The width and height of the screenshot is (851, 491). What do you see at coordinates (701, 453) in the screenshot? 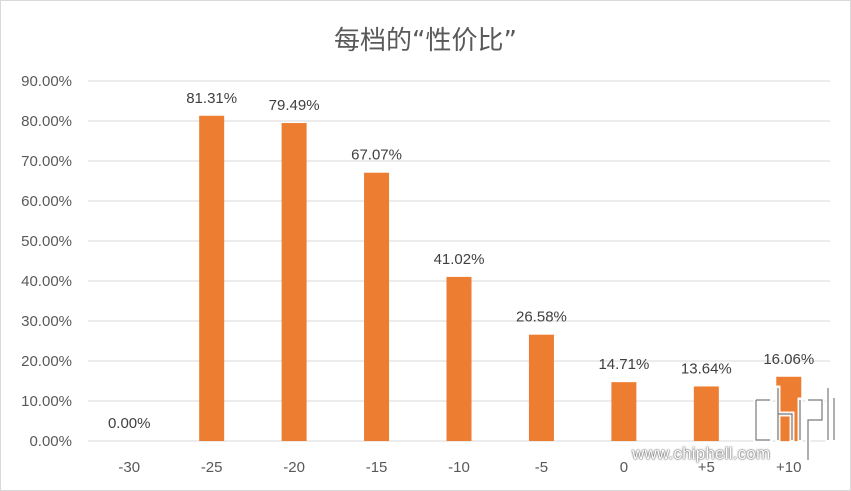
I see `watermark-text: www.chiphell.com` at bounding box center [701, 453].